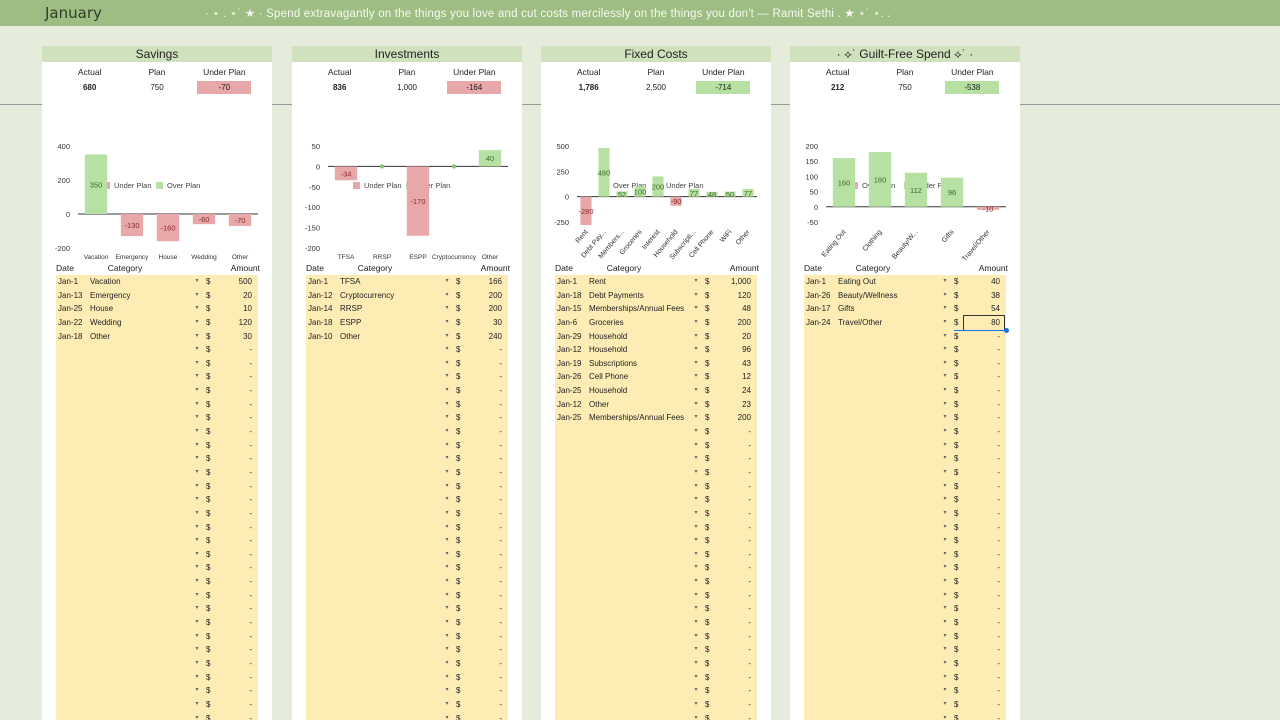 The width and height of the screenshot is (1280, 720). I want to click on amount-cell: 20, so click(746, 336).